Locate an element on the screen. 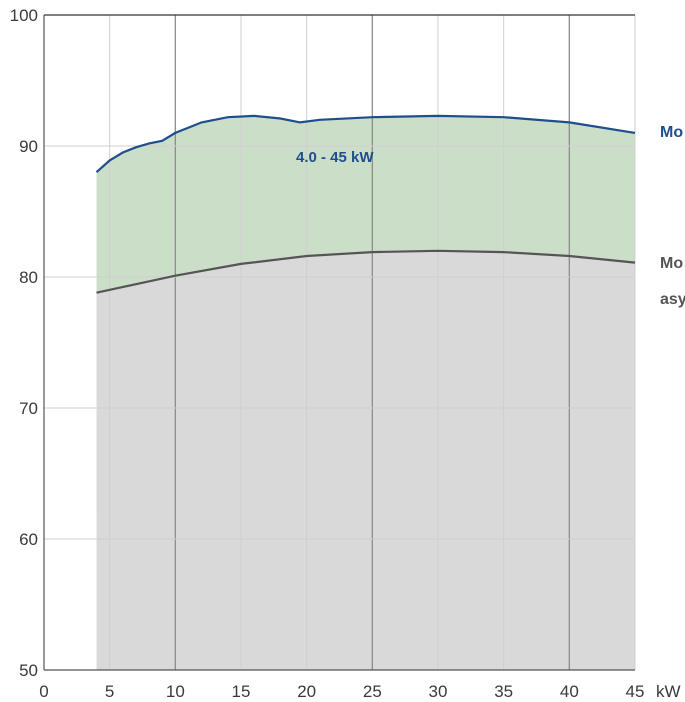 This screenshot has width=685, height=702. x-tick-label-30: 30 is located at coordinates (438, 691).